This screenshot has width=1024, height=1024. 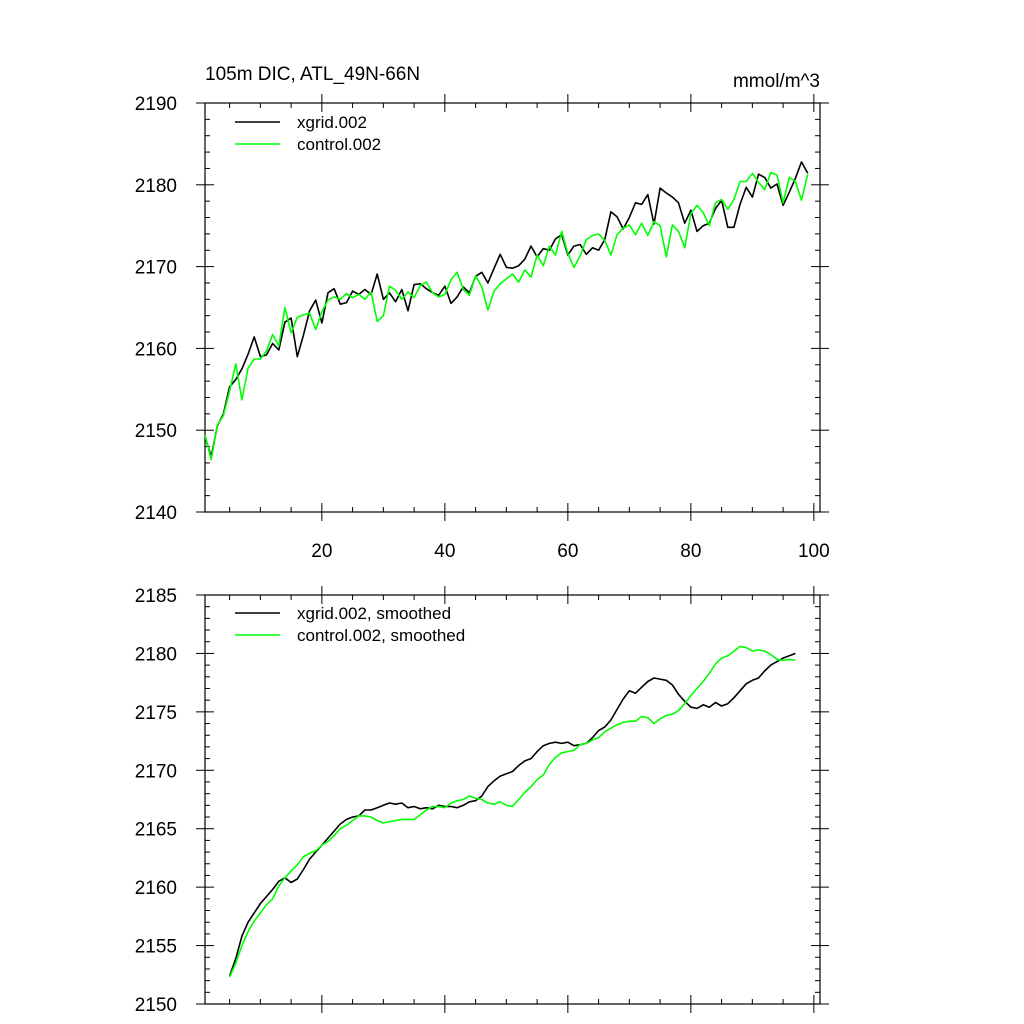 I want to click on y-tick-label: 2175, so click(x=156, y=713).